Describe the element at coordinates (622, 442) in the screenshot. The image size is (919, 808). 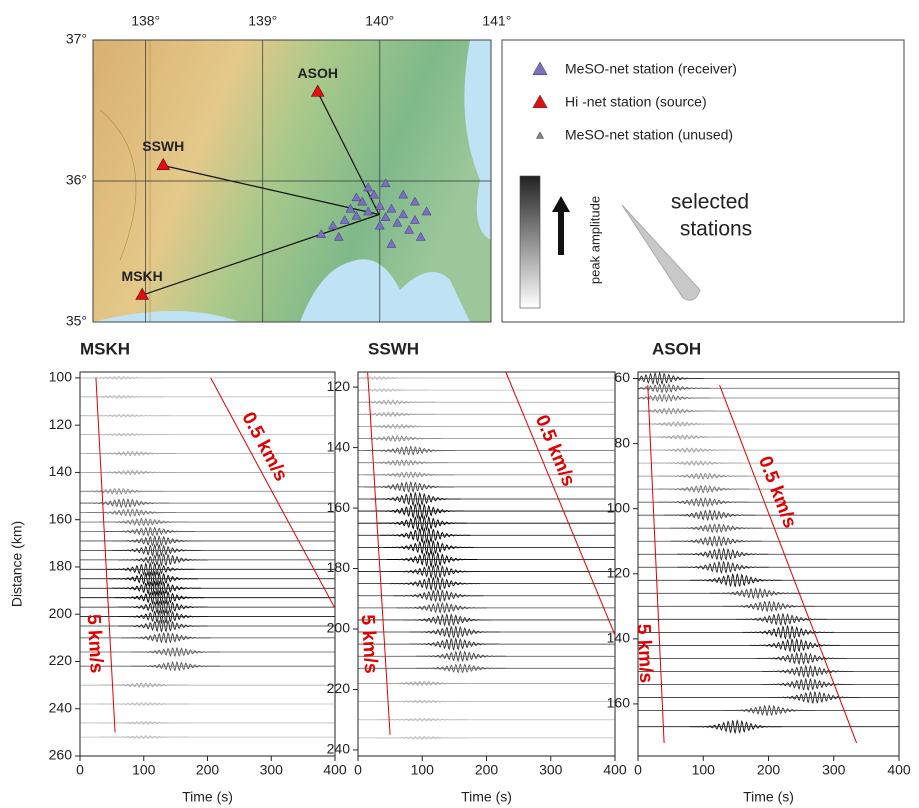
I see `y-tick-label: 80` at that location.